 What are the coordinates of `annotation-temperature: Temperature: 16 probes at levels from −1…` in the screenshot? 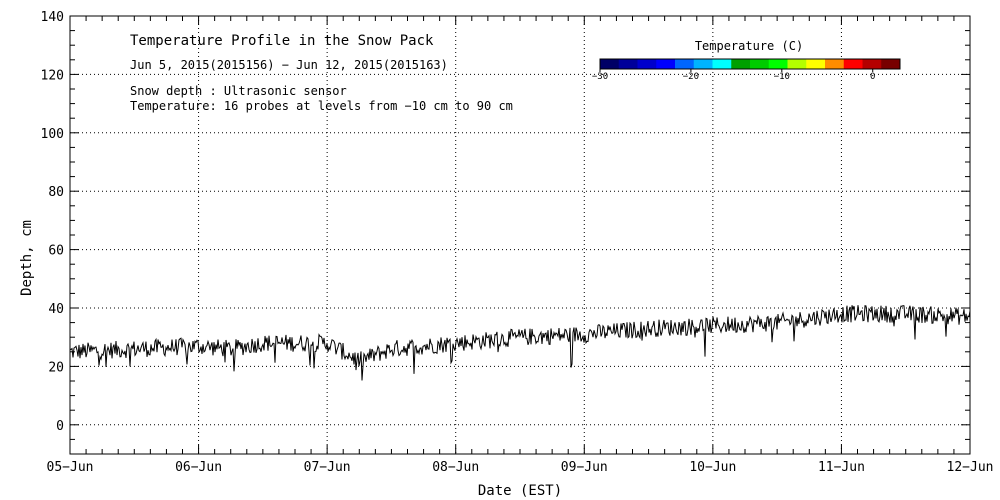 It's located at (321, 106).